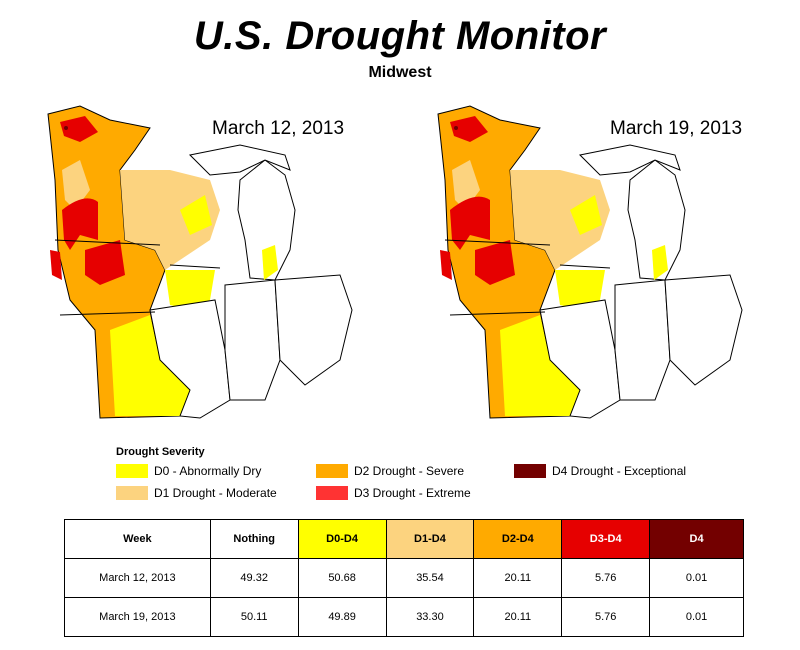 The height and width of the screenshot is (650, 800). What do you see at coordinates (332, 493) in the screenshot?
I see `legend-swatch-d3` at bounding box center [332, 493].